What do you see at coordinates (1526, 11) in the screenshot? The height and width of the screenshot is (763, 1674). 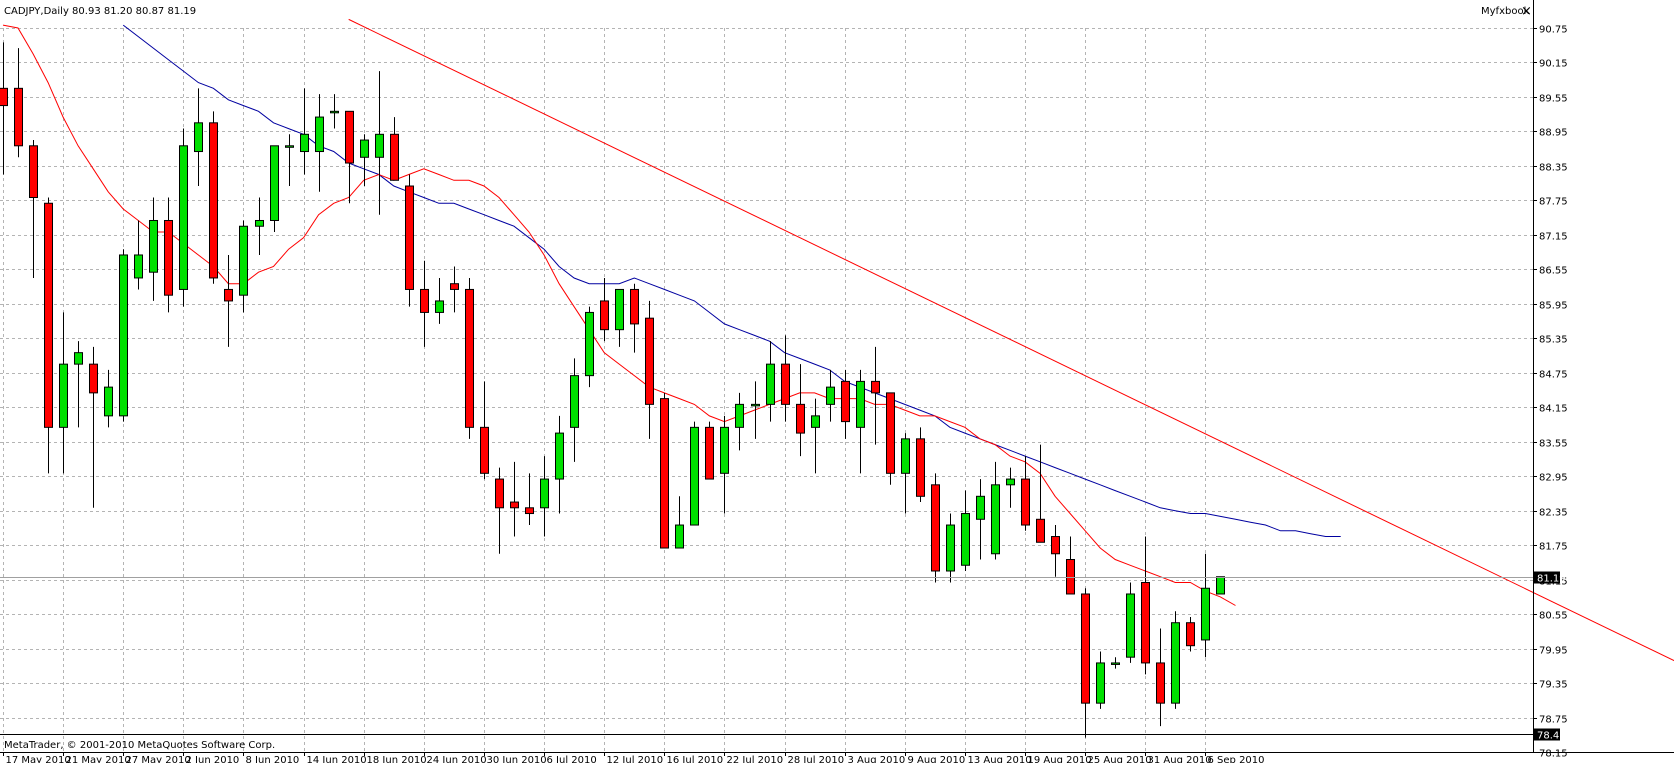 I see `close-icon: ×` at bounding box center [1526, 11].